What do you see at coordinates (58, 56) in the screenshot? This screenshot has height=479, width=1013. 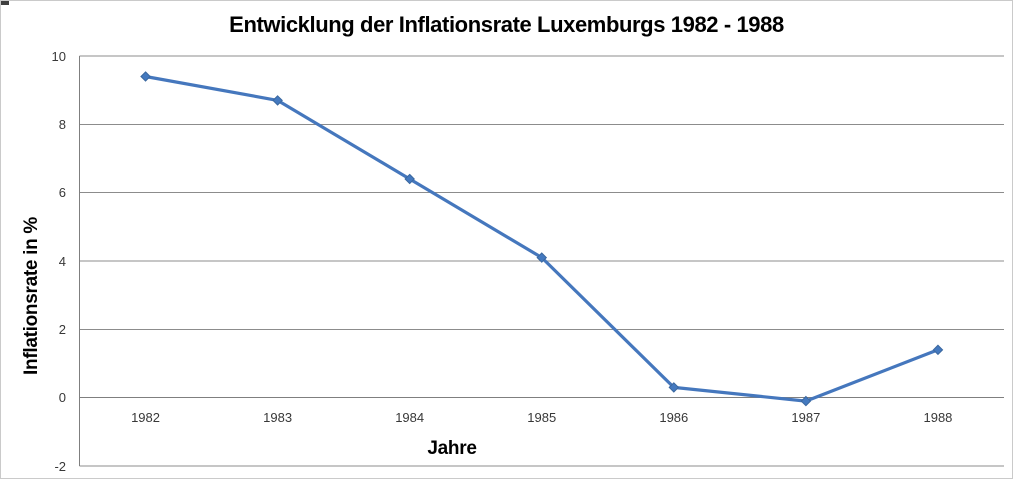 I see `y-tick-label: 10` at bounding box center [58, 56].